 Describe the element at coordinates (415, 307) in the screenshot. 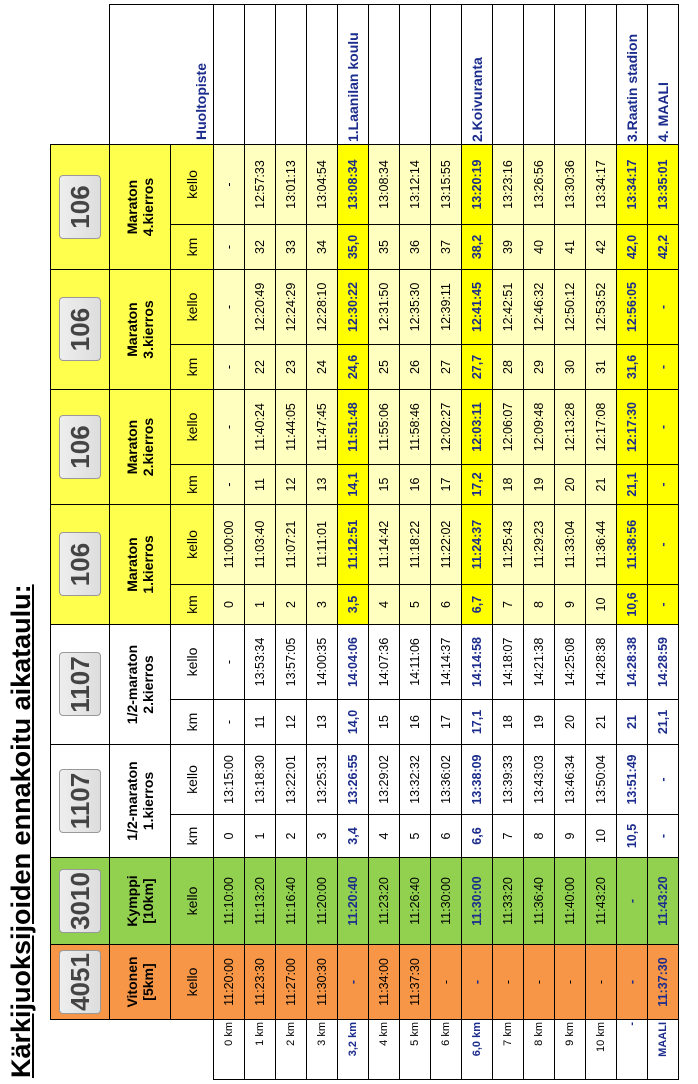

I see `cell: 12:35:30` at that location.